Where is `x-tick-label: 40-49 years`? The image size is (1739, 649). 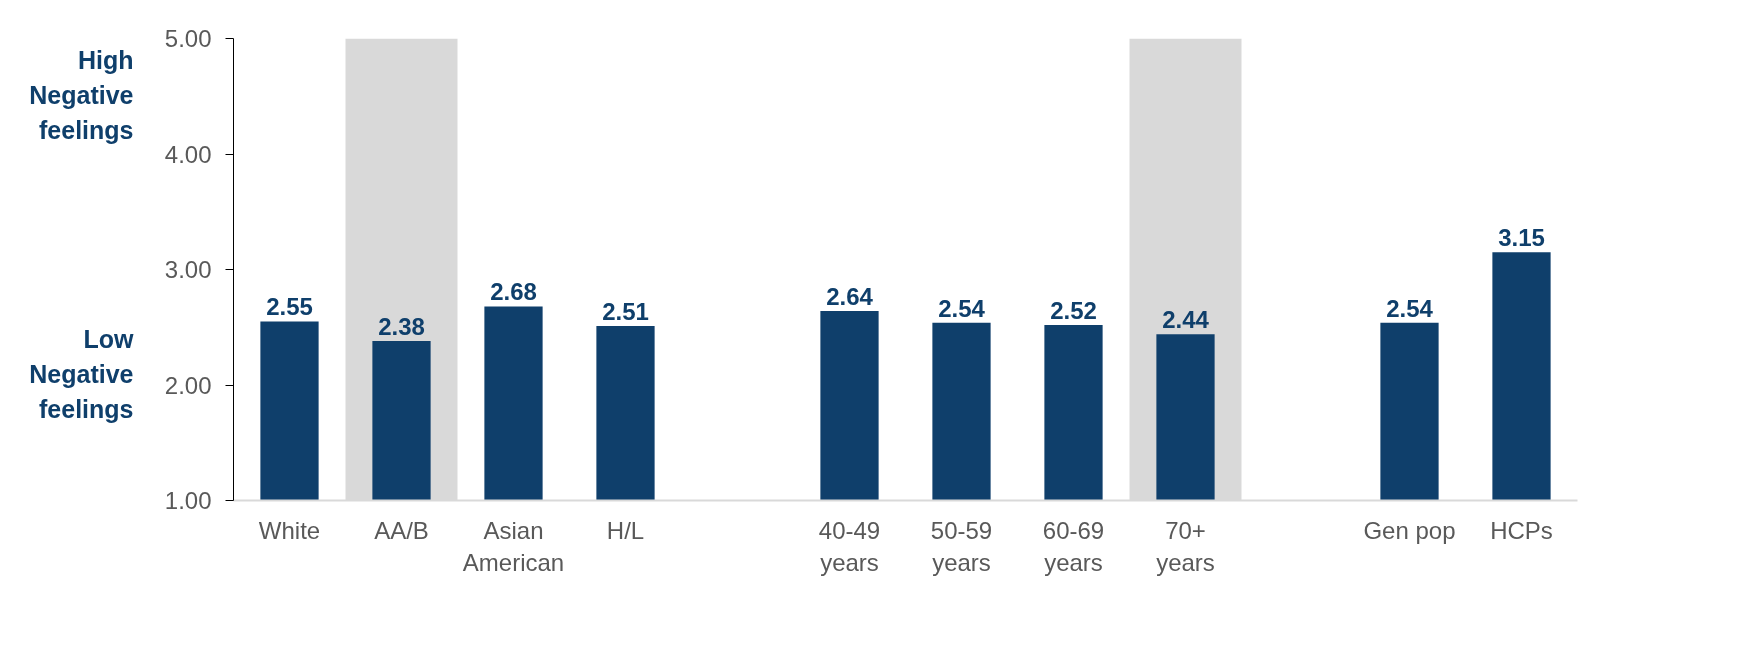
x-tick-label: 40-49 years is located at coordinates (849, 546).